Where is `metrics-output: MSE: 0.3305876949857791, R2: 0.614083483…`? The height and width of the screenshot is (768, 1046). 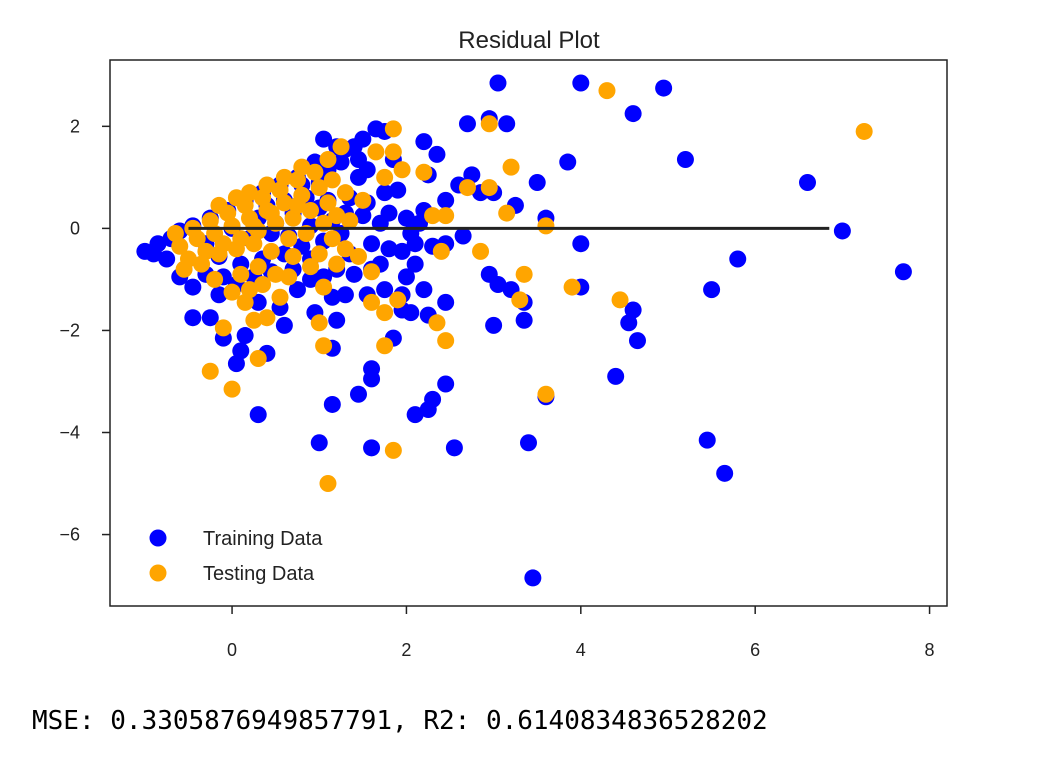 metrics-output: MSE: 0.3305876949857791, R2: 0.614083483… is located at coordinates (400, 721).